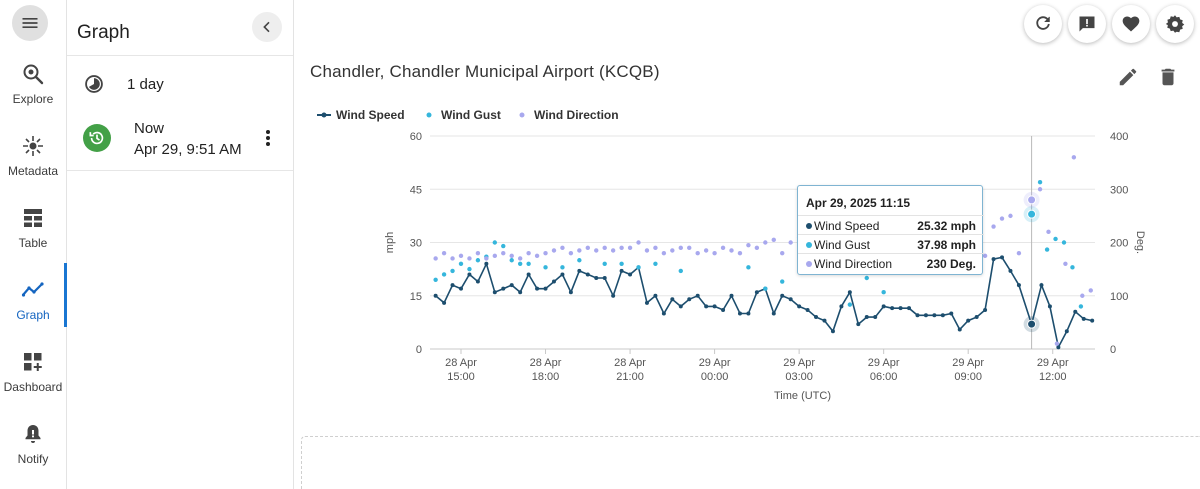  What do you see at coordinates (416, 137) in the screenshot?
I see `y-tick-label-left: 60` at bounding box center [416, 137].